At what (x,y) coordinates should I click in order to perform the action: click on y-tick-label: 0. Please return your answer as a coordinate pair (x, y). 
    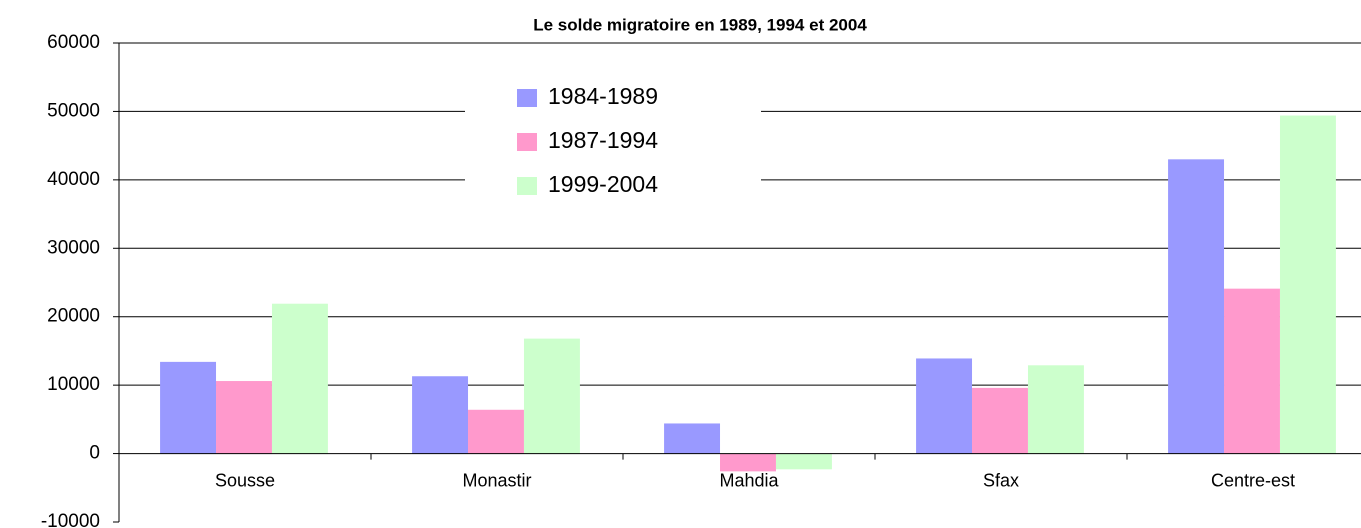
    Looking at the image, I should click on (94, 453).